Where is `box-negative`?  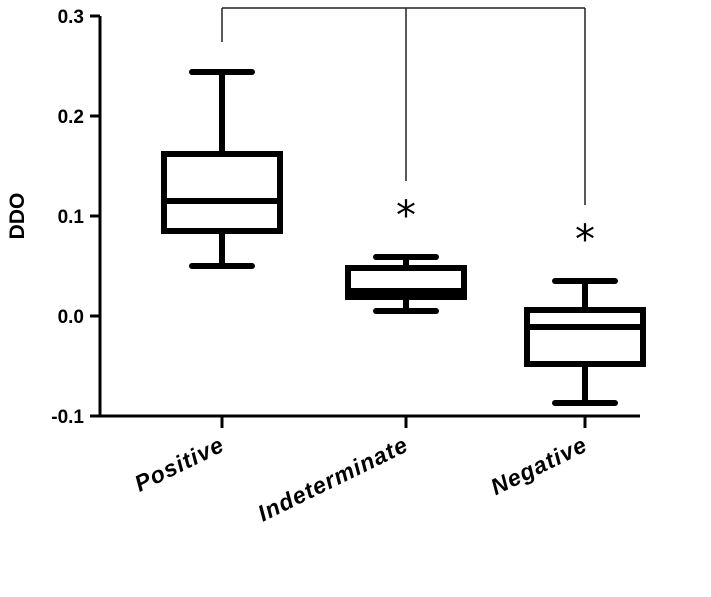 box-negative is located at coordinates (585, 342).